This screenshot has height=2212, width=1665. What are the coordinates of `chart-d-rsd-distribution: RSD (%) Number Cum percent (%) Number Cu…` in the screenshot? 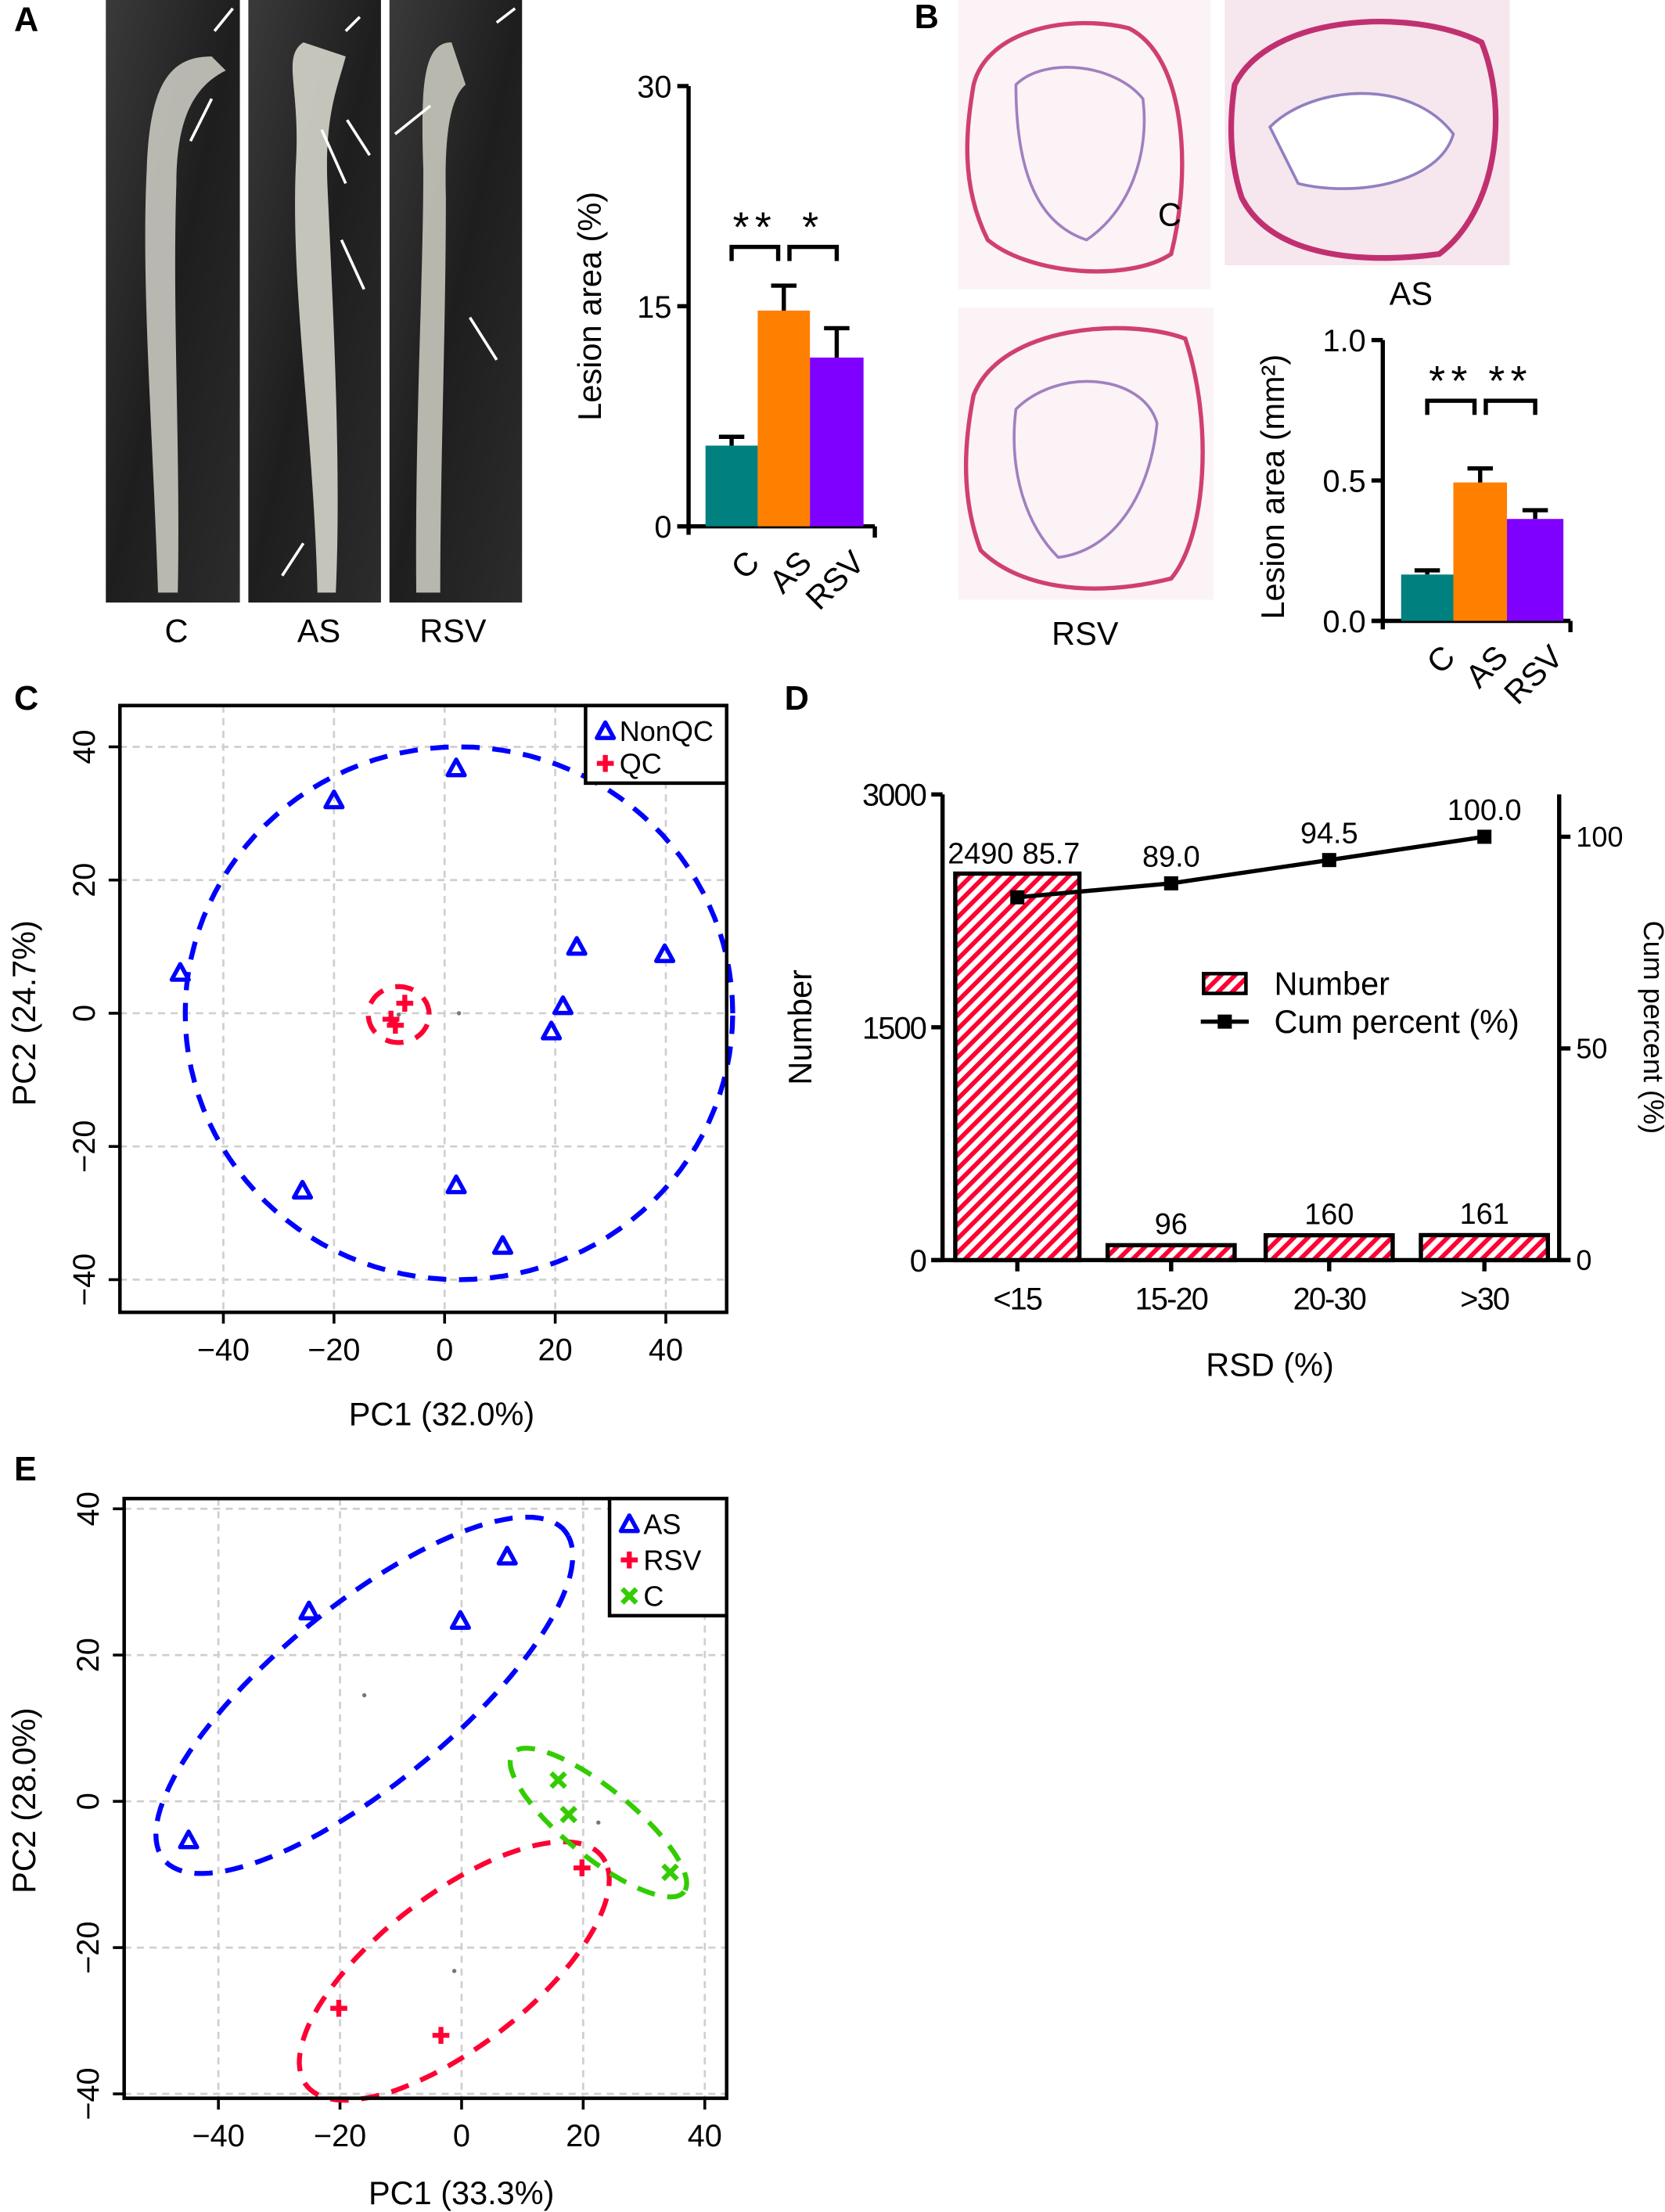 It's located at (1223, 1081).